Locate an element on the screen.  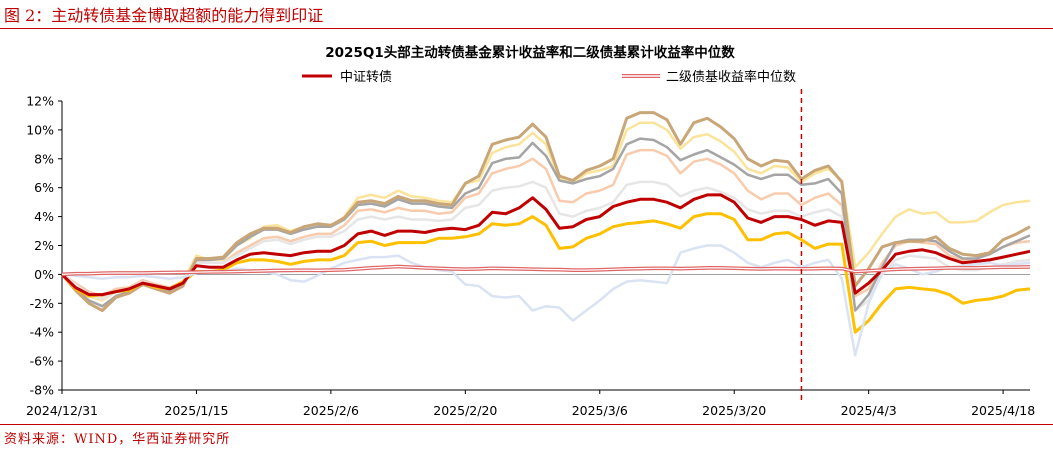
y-tick-label: -8% is located at coordinates (42, 390).